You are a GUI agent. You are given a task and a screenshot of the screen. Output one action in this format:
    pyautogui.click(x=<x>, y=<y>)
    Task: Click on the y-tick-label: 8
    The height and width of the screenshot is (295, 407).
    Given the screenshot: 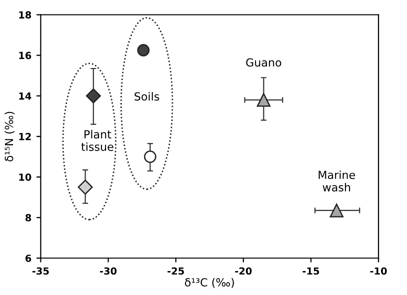 What is the action you would take?
    pyautogui.click(x=29, y=218)
    